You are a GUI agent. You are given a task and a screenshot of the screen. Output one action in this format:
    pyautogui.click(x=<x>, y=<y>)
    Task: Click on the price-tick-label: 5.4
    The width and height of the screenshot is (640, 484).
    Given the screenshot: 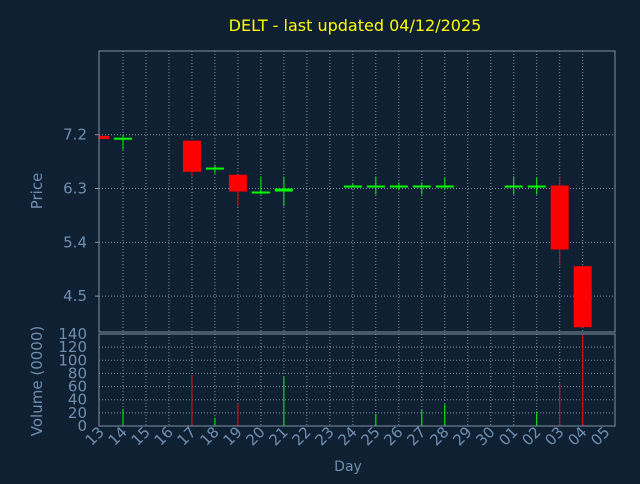 What is the action you would take?
    pyautogui.click(x=75, y=242)
    